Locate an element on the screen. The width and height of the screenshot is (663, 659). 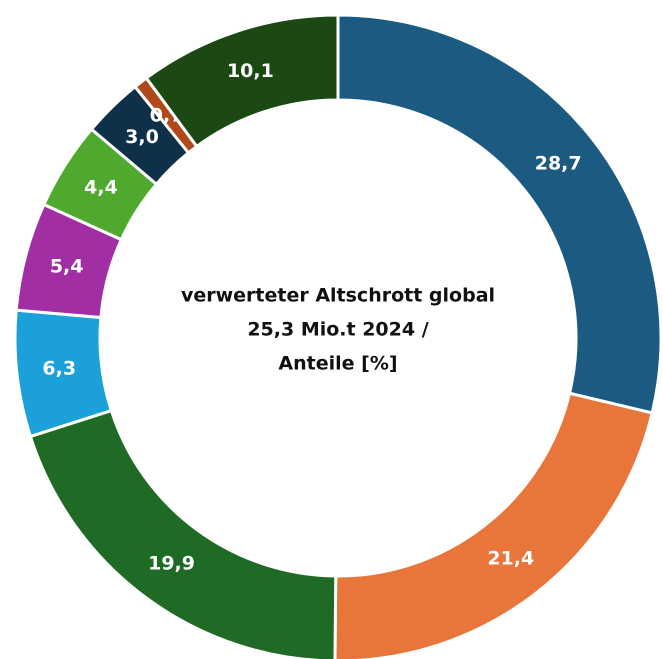
data-label: 19,9 is located at coordinates (171, 563).